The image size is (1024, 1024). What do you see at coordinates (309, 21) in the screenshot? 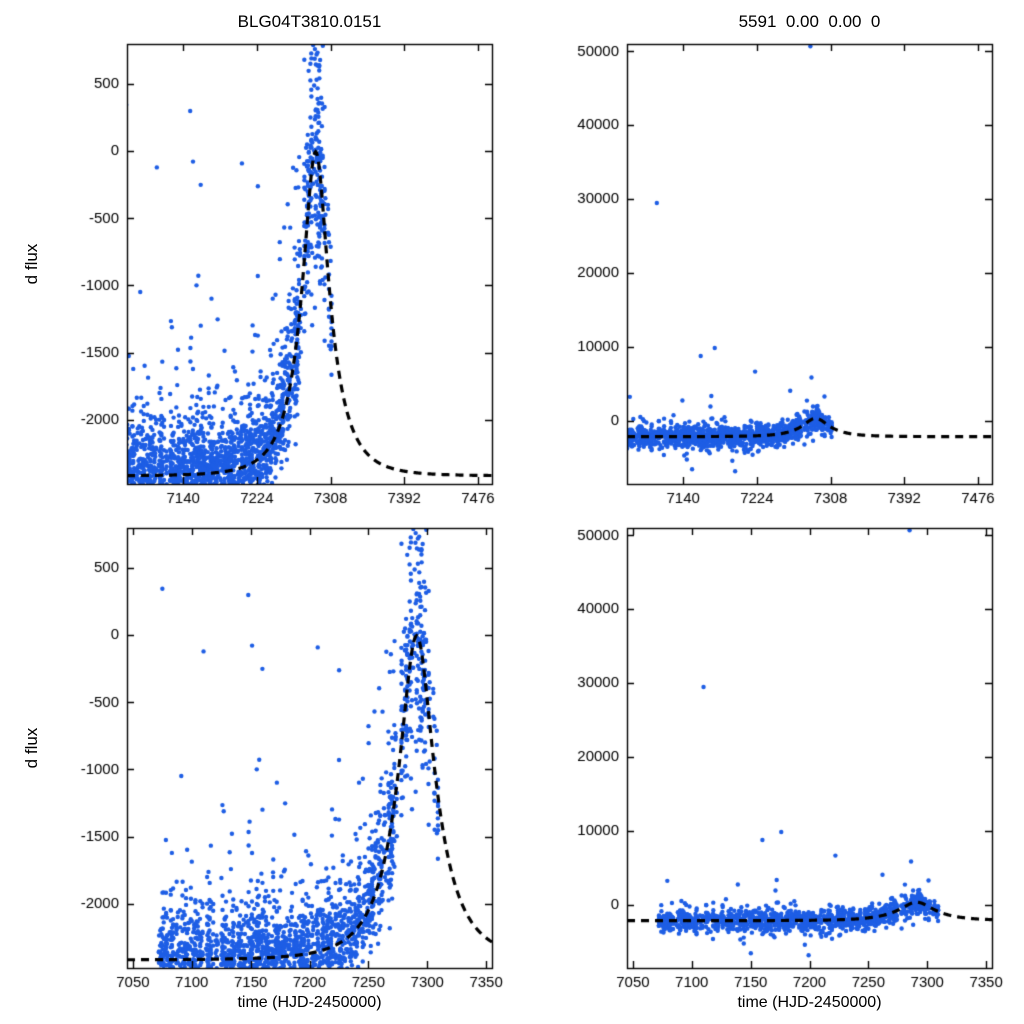
I see `panel-title-left: BLG04T3810.0151` at bounding box center [309, 21].